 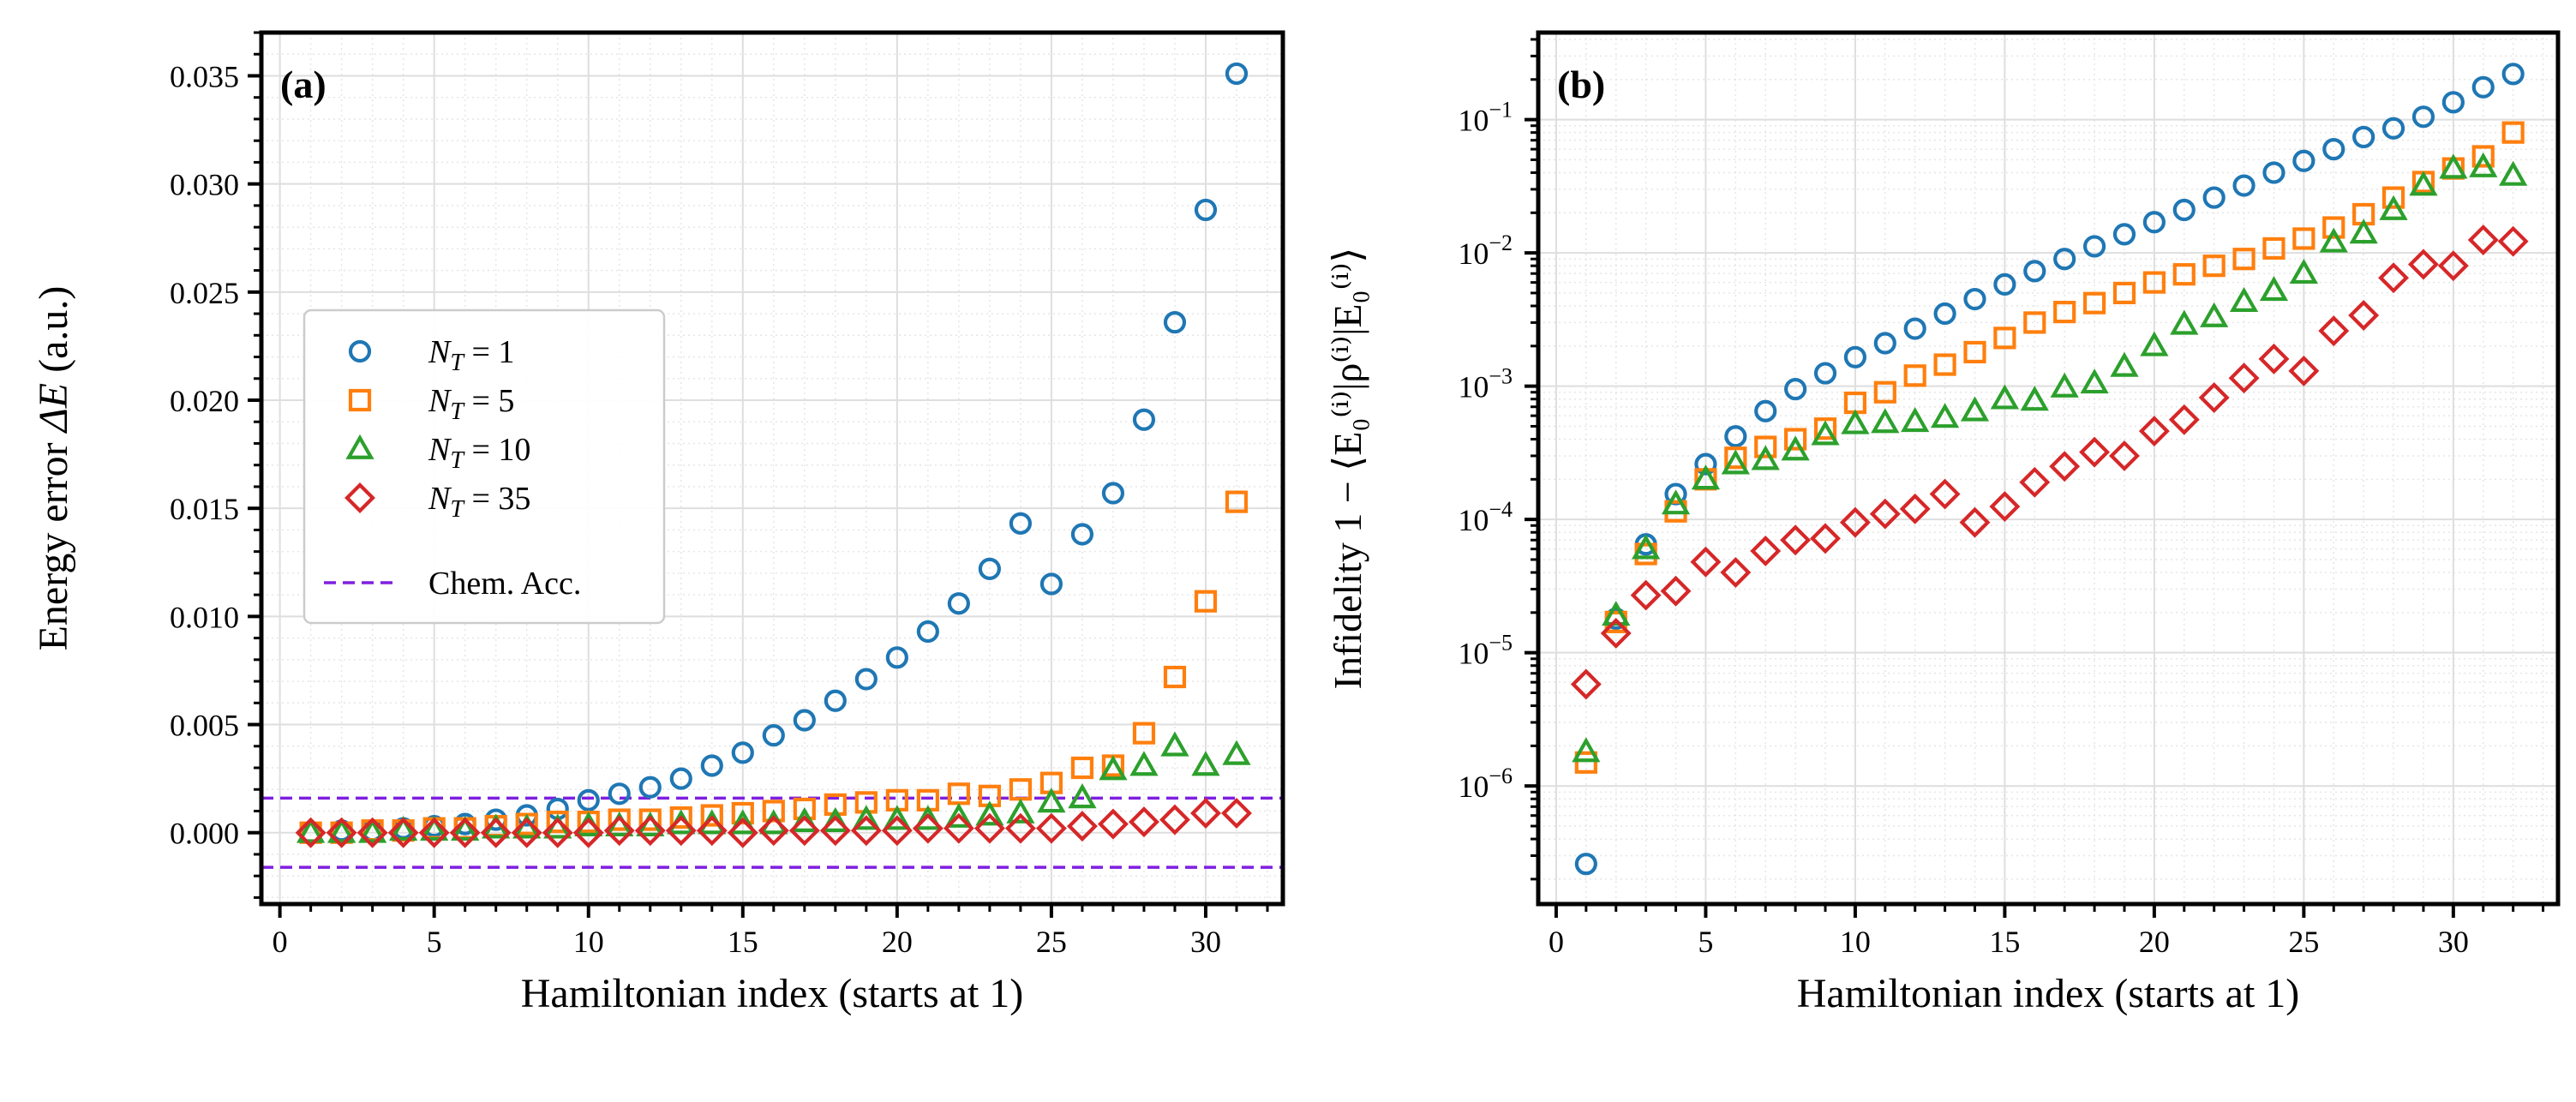 What do you see at coordinates (360, 351) in the screenshot?
I see `legend-marker-circle` at bounding box center [360, 351].